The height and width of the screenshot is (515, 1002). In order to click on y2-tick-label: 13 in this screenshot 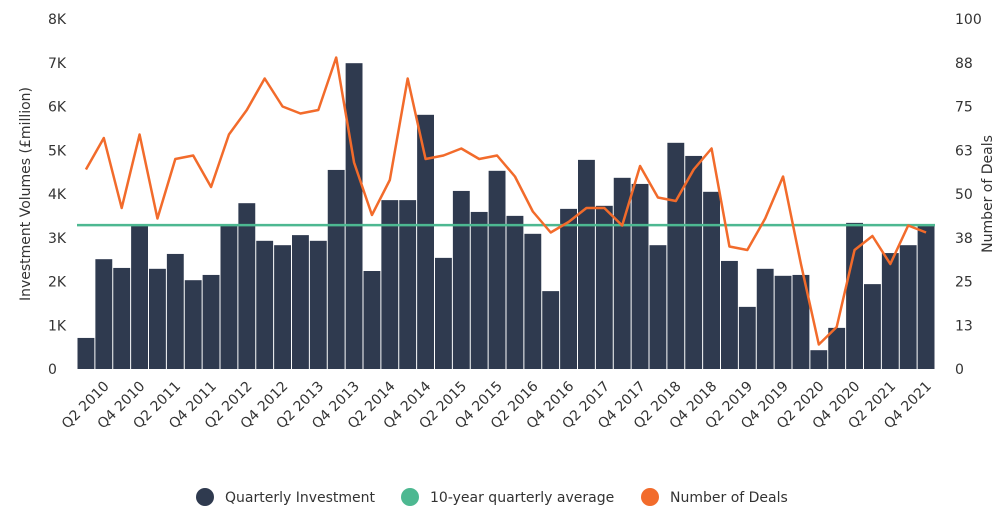, I will do `click(964, 326)`.